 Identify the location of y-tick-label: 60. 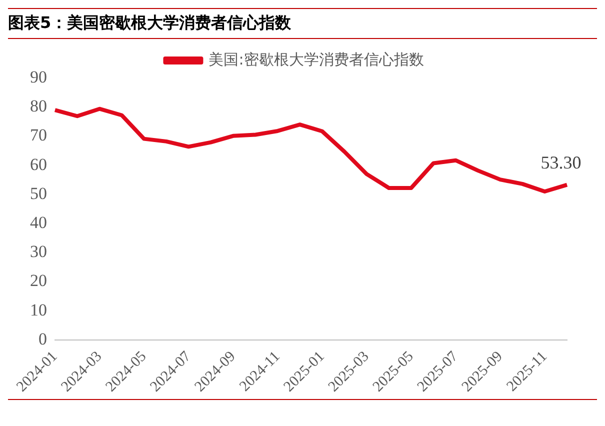
(38, 164).